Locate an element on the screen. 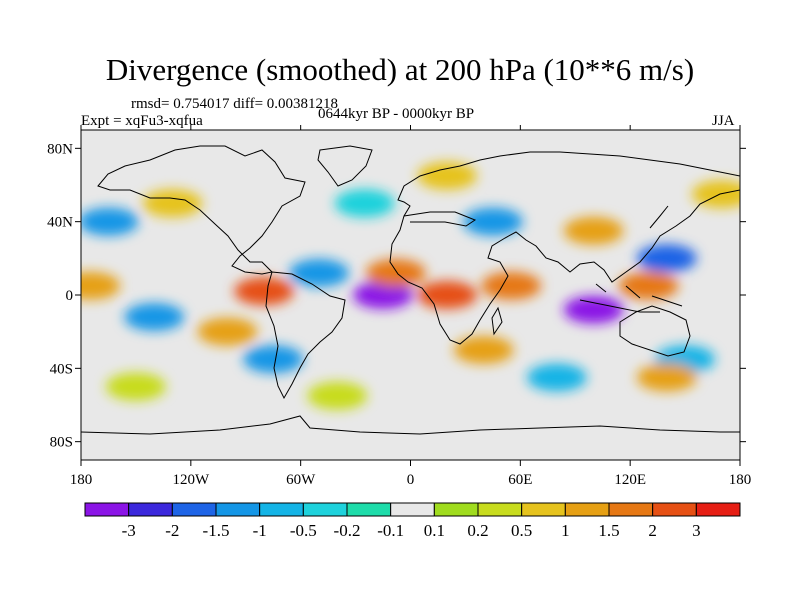  colorbar: -3 -2 -1.5 -1 -0.5 -0.2 -0.1 0.1 0.2 0.5 1 1.5 2 3 is located at coordinates (412, 521).